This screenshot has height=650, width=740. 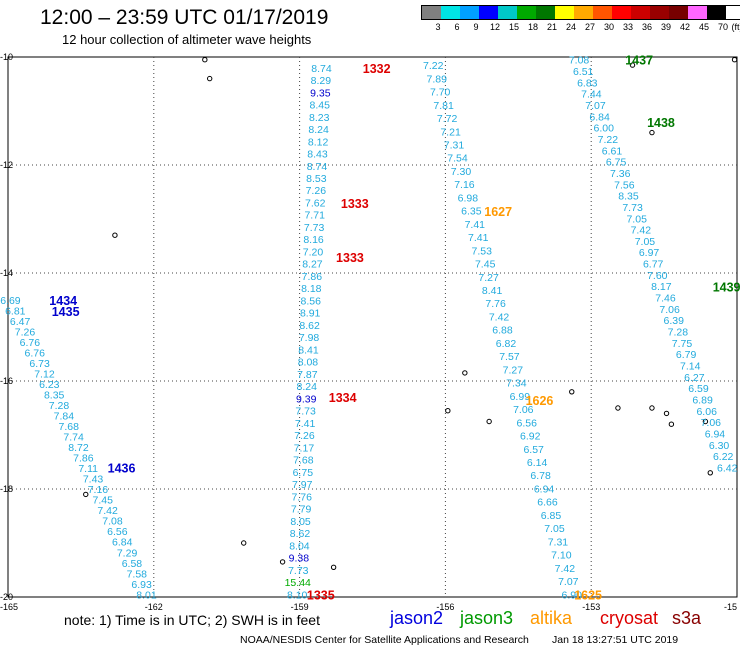 I want to click on wave-height-value: 7.21, so click(x=450, y=132).